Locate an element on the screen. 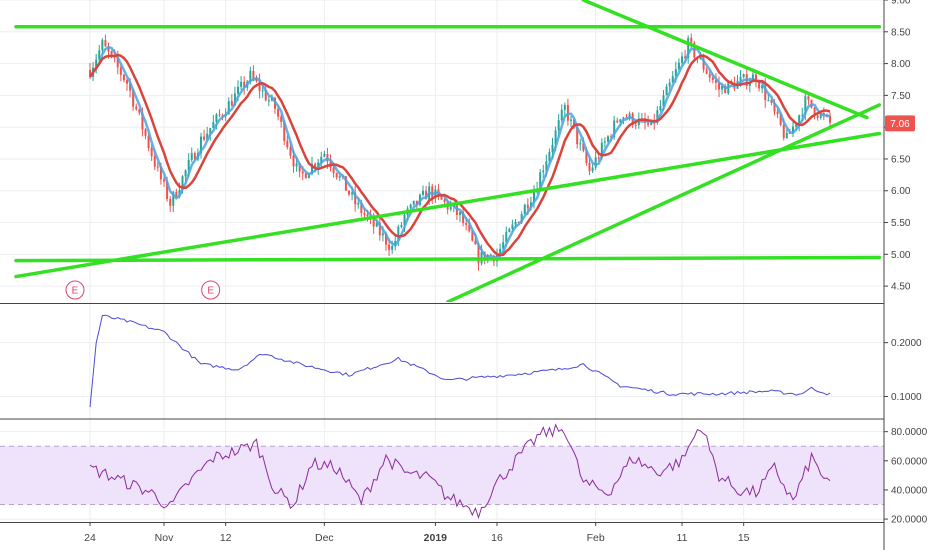  rsi-series-line is located at coordinates (460, 471).